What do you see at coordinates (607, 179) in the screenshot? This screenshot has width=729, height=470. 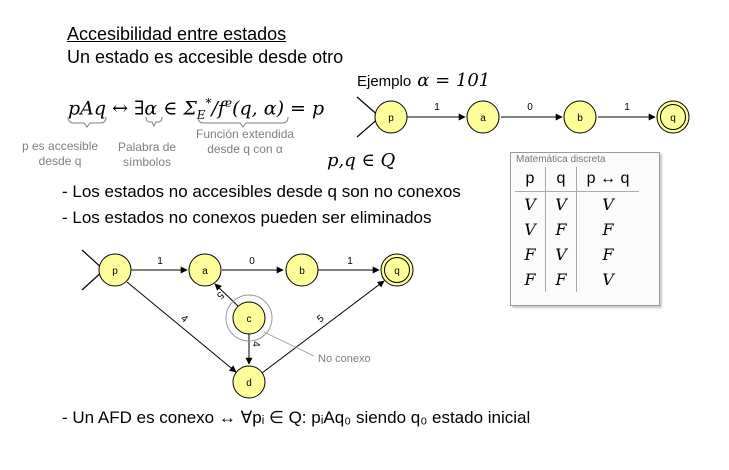 I see `header-biconditional: p ↔ q` at bounding box center [607, 179].